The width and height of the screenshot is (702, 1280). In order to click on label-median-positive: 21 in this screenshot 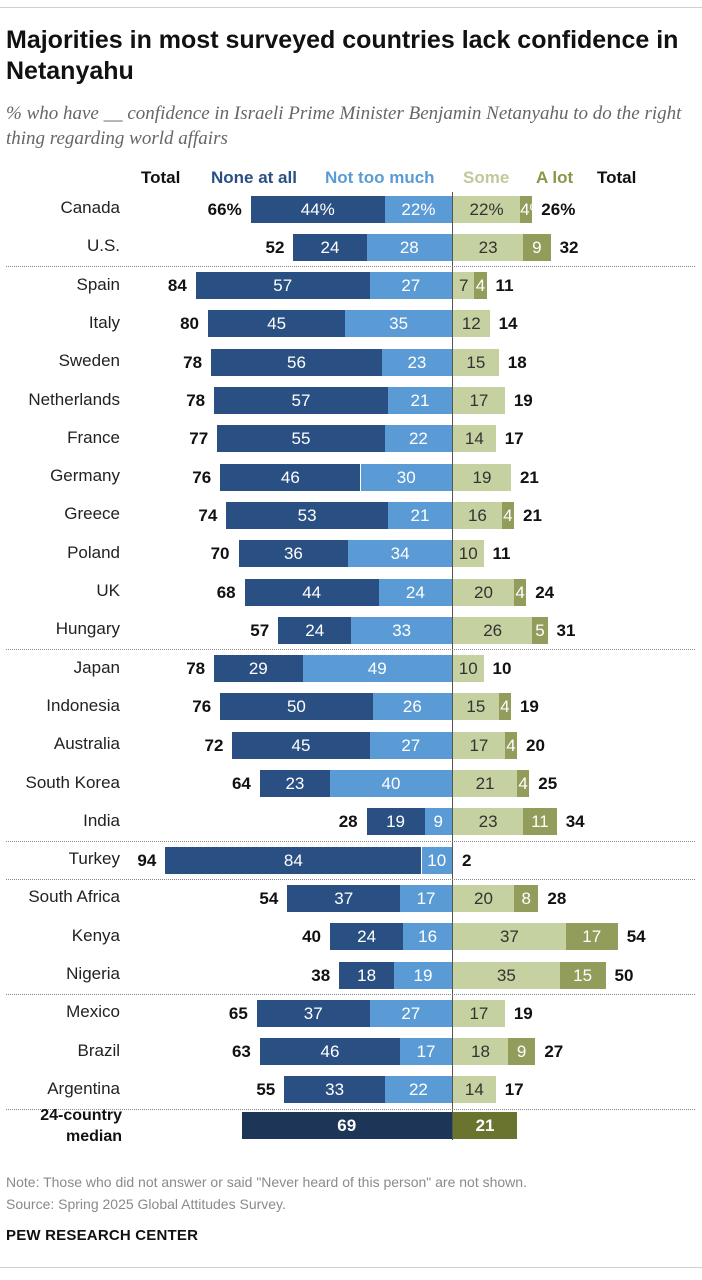, I will do `click(485, 1126)`.